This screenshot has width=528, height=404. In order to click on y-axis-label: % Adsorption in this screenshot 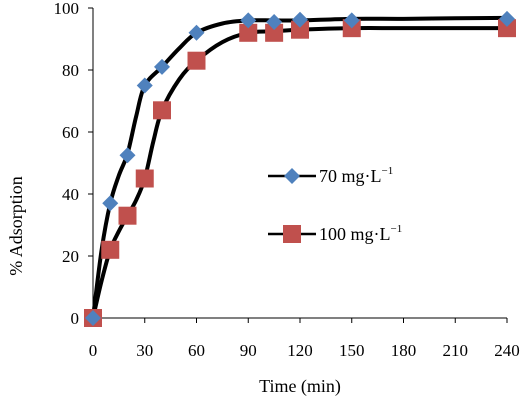, I will do `click(16, 226)`.